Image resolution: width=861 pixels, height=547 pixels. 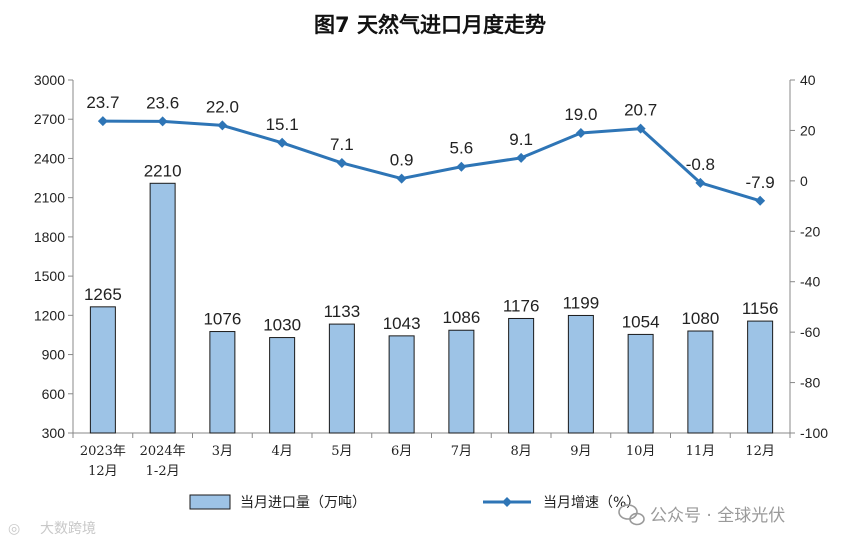 What do you see at coordinates (580, 451) in the screenshot?
I see `category-label: 9月` at bounding box center [580, 451].